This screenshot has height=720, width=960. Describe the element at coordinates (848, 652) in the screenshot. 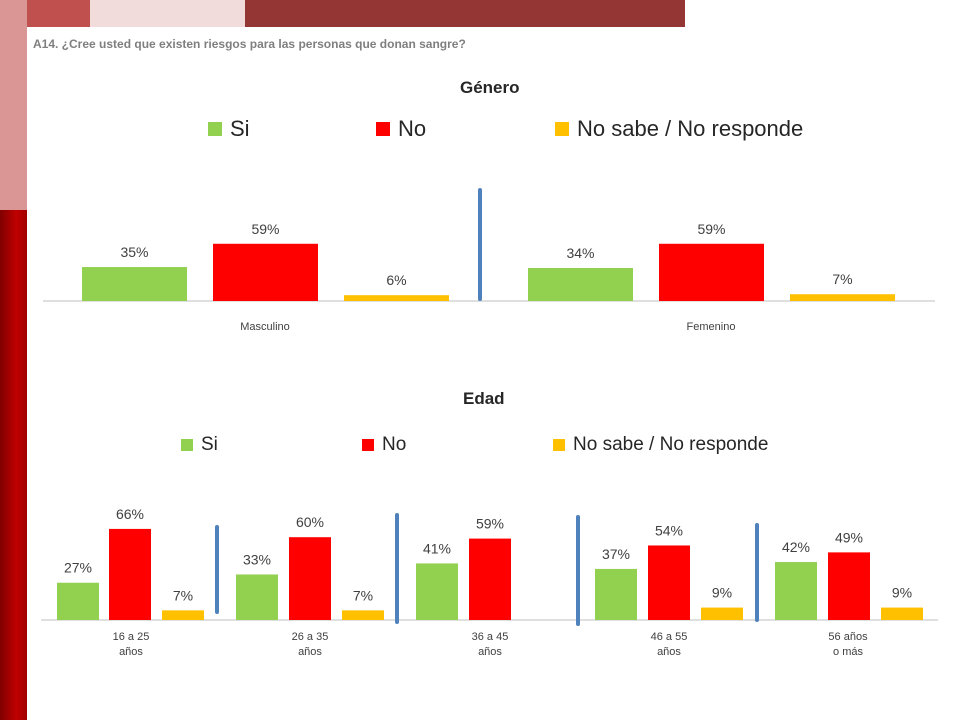

I see `category-label-line: o más` at that location.